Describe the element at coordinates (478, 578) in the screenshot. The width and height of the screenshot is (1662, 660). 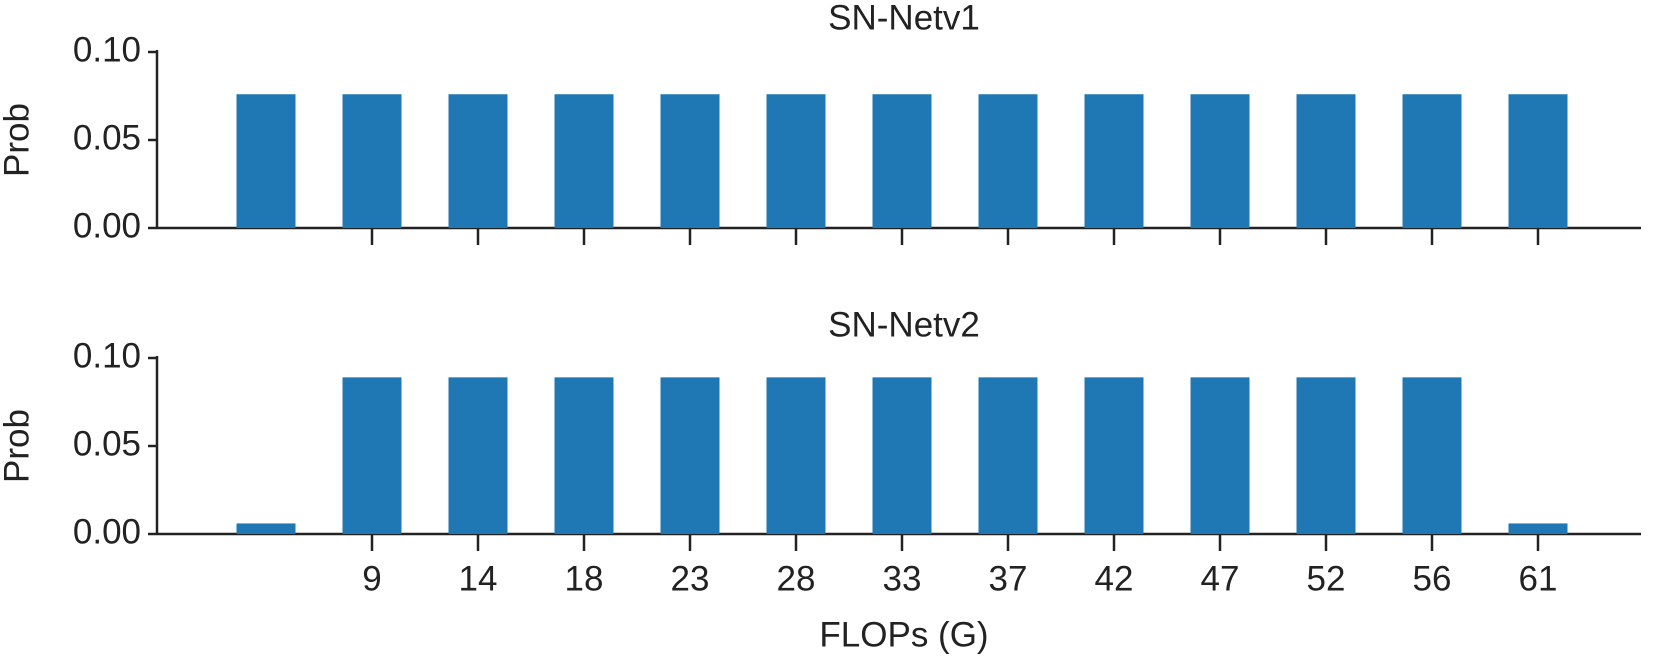
I see `x-tick-label: 14` at that location.